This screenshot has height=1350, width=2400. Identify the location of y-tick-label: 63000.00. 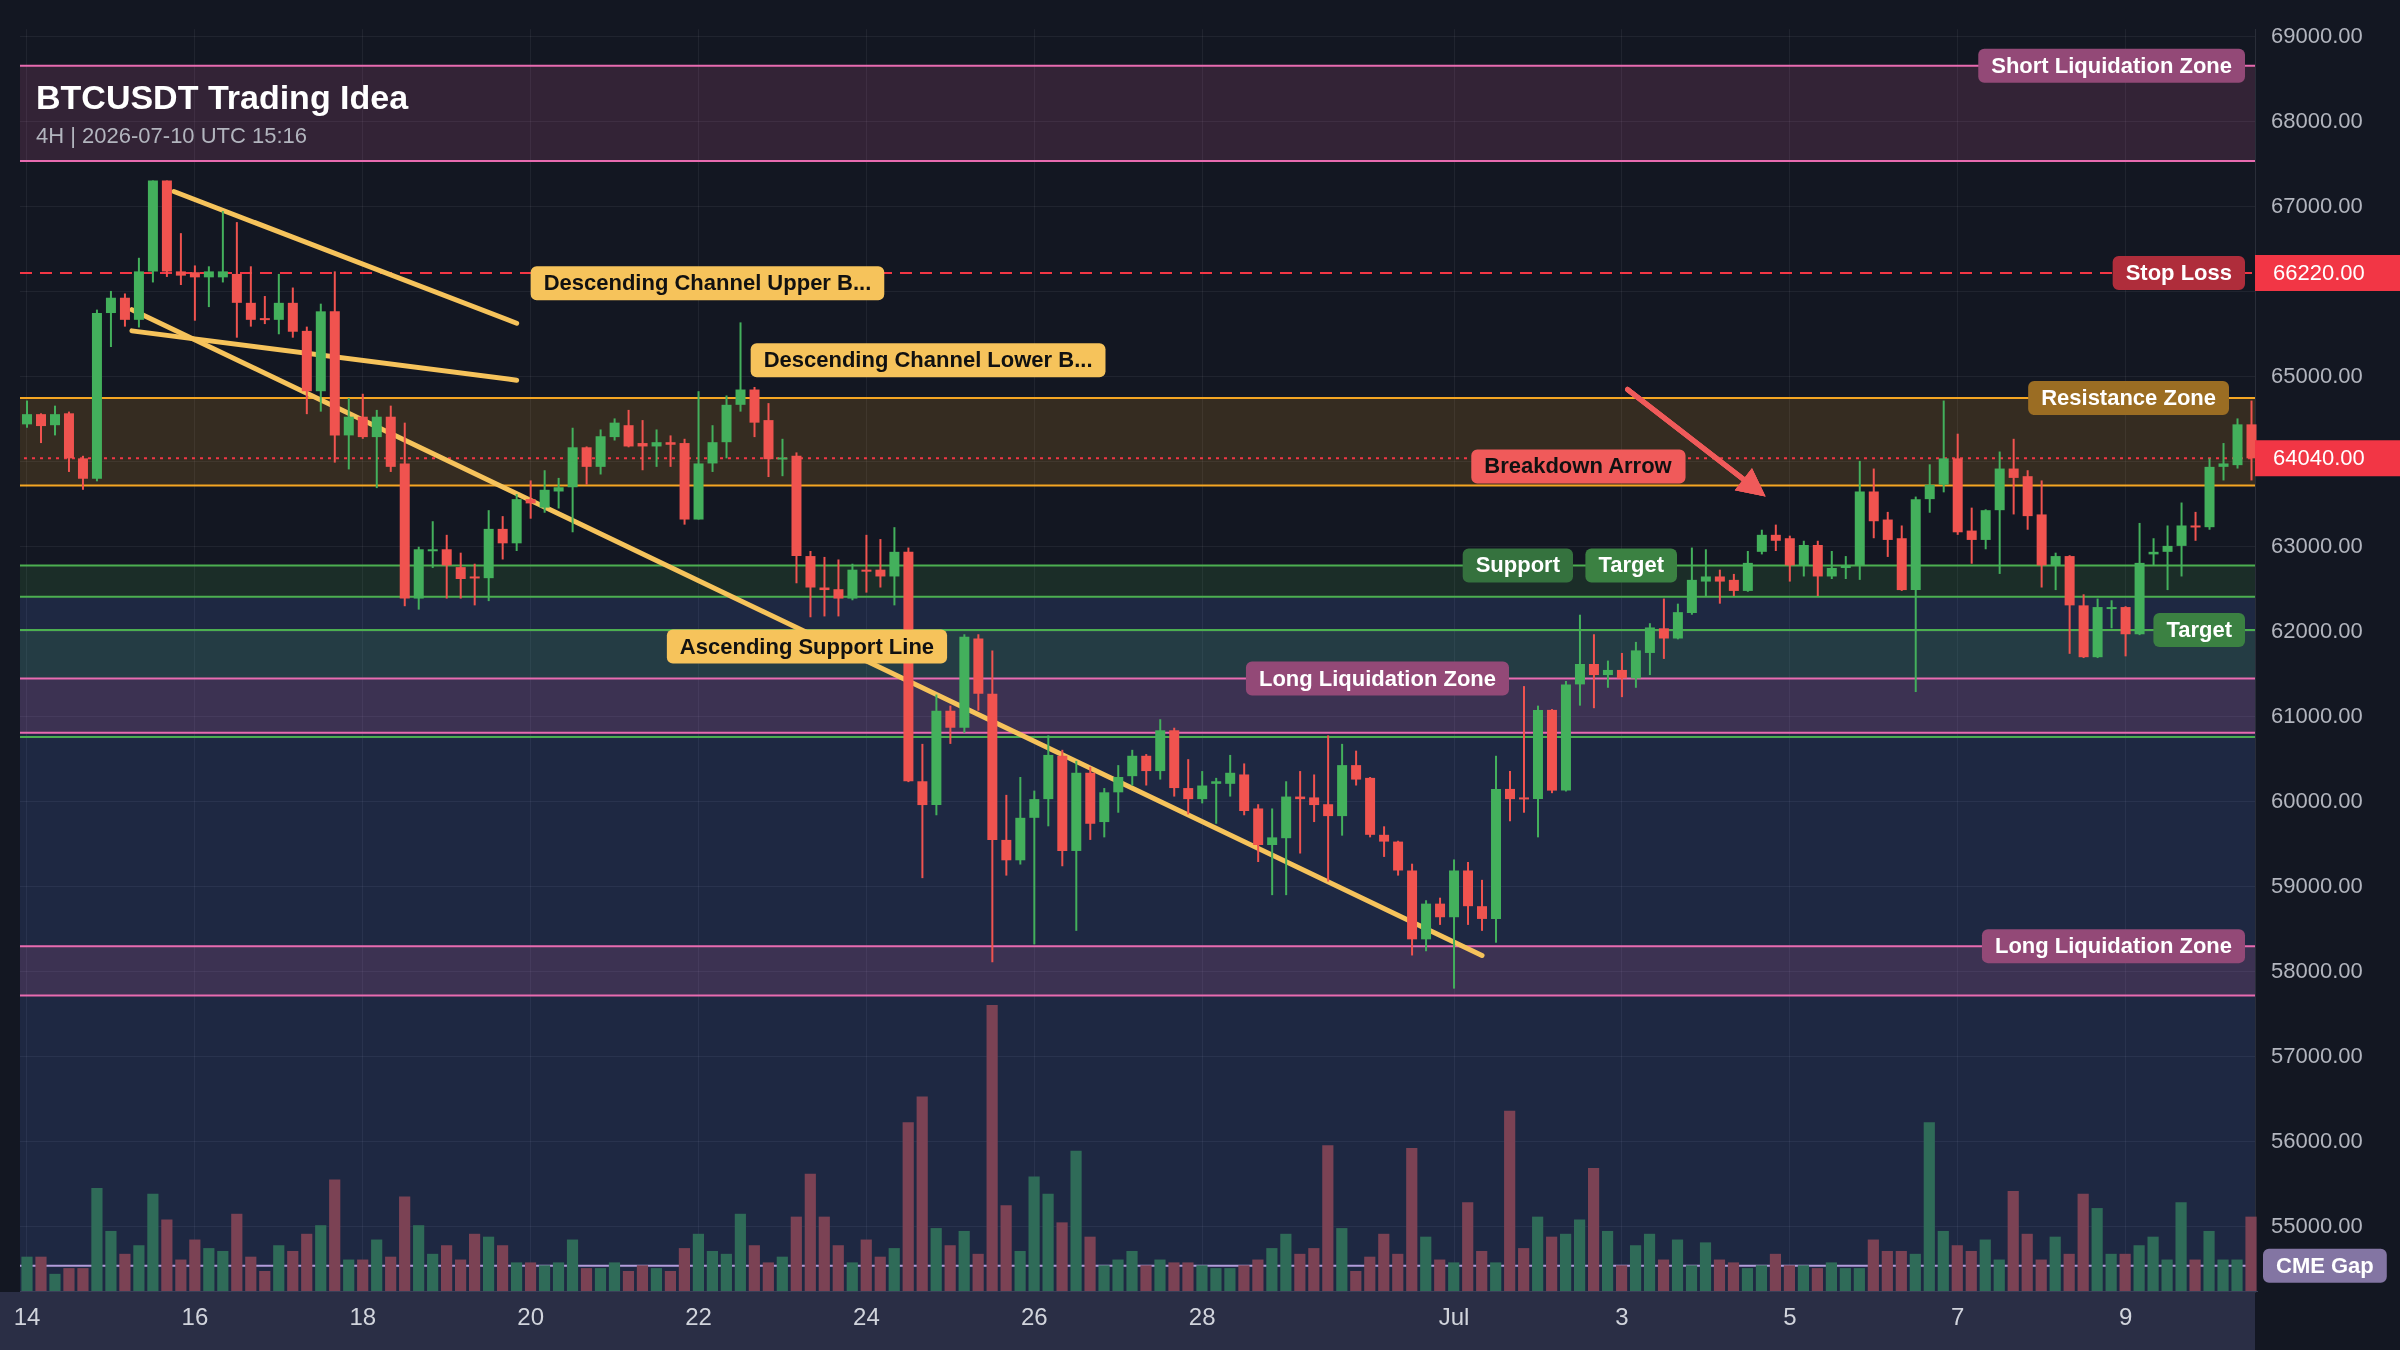
(2317, 545).